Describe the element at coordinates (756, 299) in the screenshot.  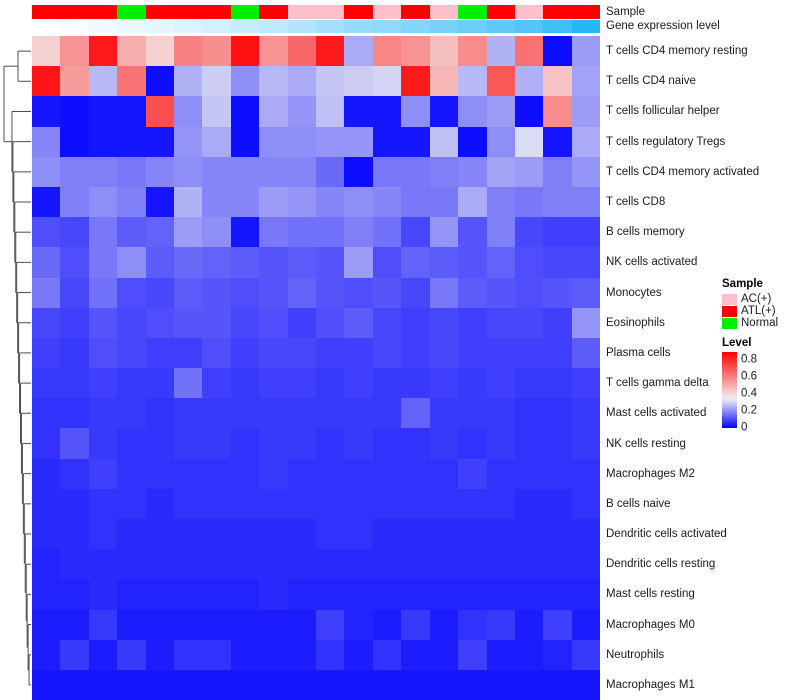
I see `legend-item-label: AC(+)` at that location.